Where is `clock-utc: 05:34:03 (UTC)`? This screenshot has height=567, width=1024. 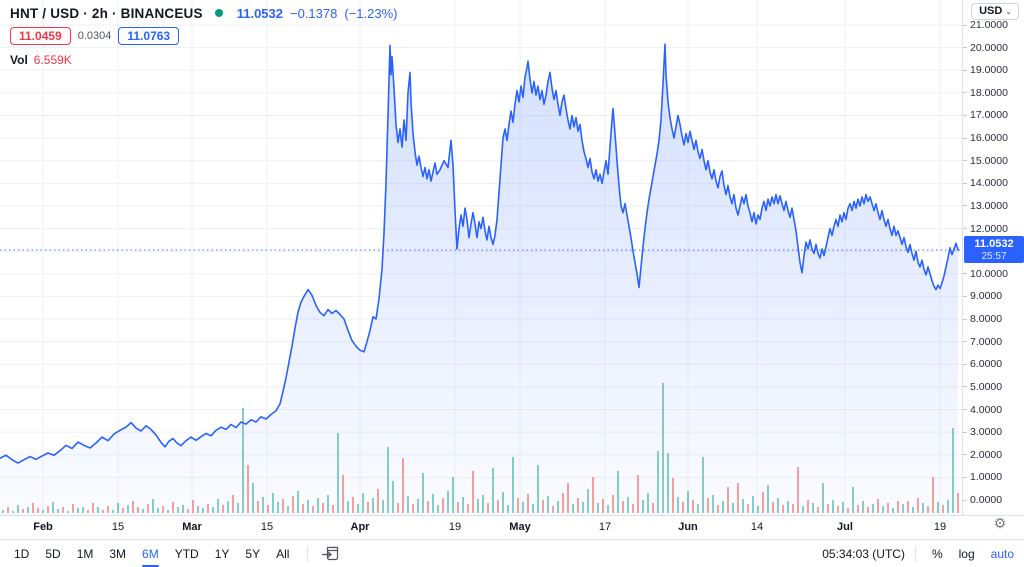 clock-utc: 05:34:03 (UTC) is located at coordinates (863, 553).